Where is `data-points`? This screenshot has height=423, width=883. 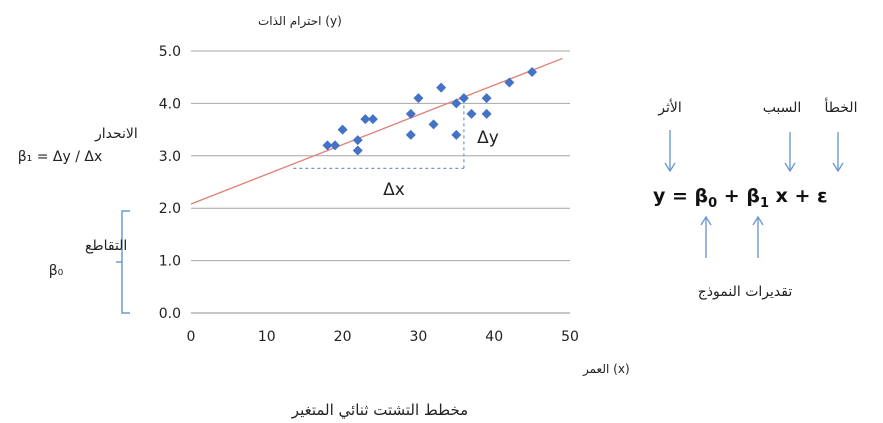 data-points is located at coordinates (430, 111).